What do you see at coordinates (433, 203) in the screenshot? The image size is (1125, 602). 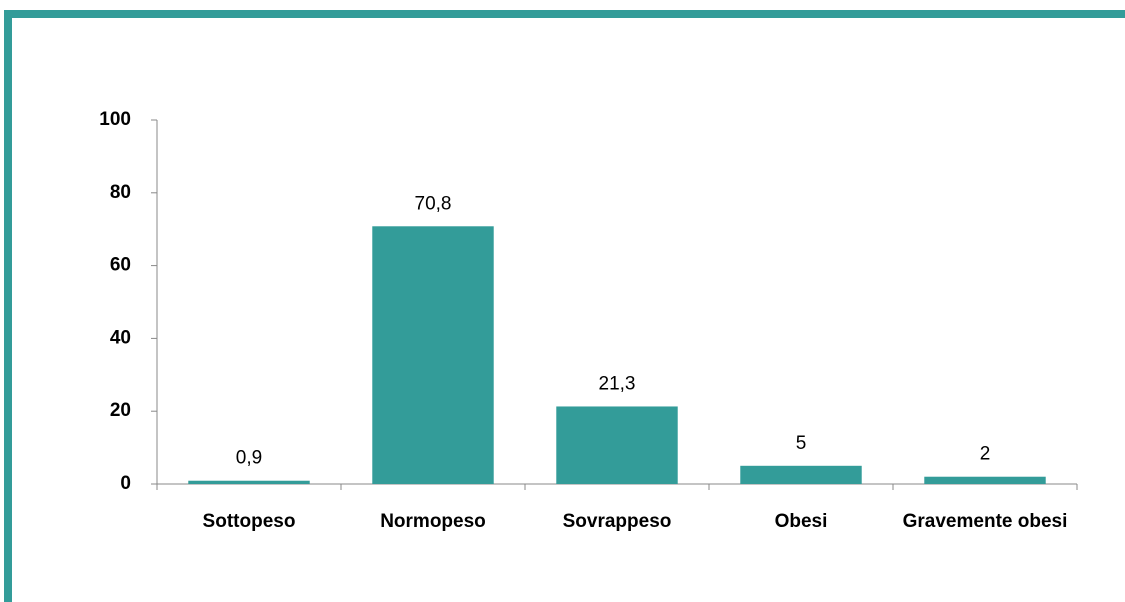 I see `value-label: 70,8` at bounding box center [433, 203].